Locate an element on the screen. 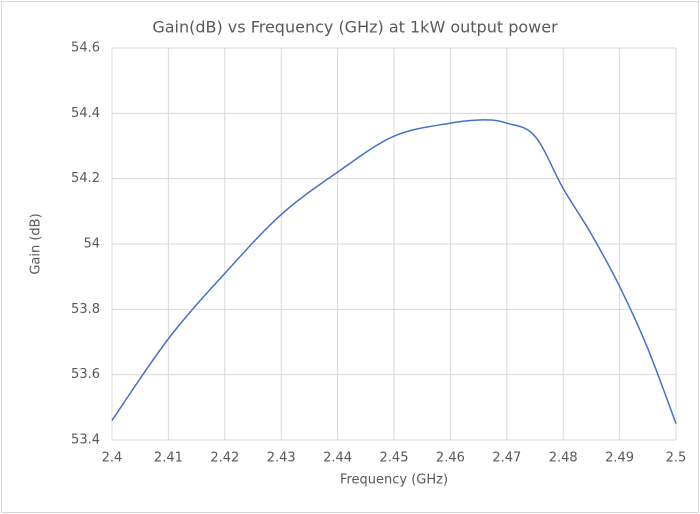 The image size is (700, 514). x-tick-label: 2.5 is located at coordinates (676, 458).